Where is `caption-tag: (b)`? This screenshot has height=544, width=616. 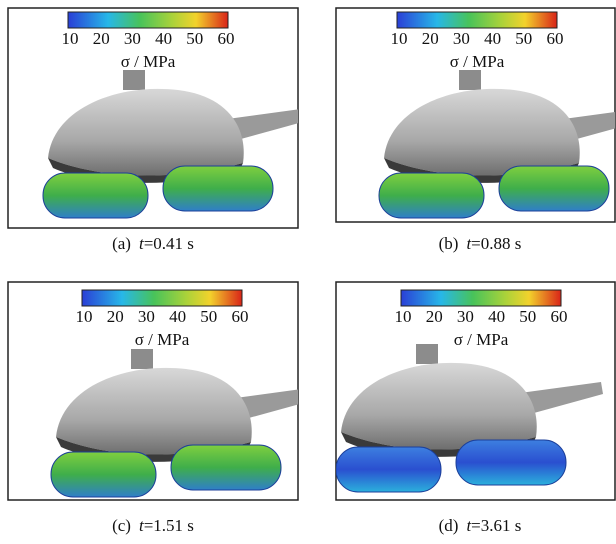 caption-tag: (b) is located at coordinates (449, 243).